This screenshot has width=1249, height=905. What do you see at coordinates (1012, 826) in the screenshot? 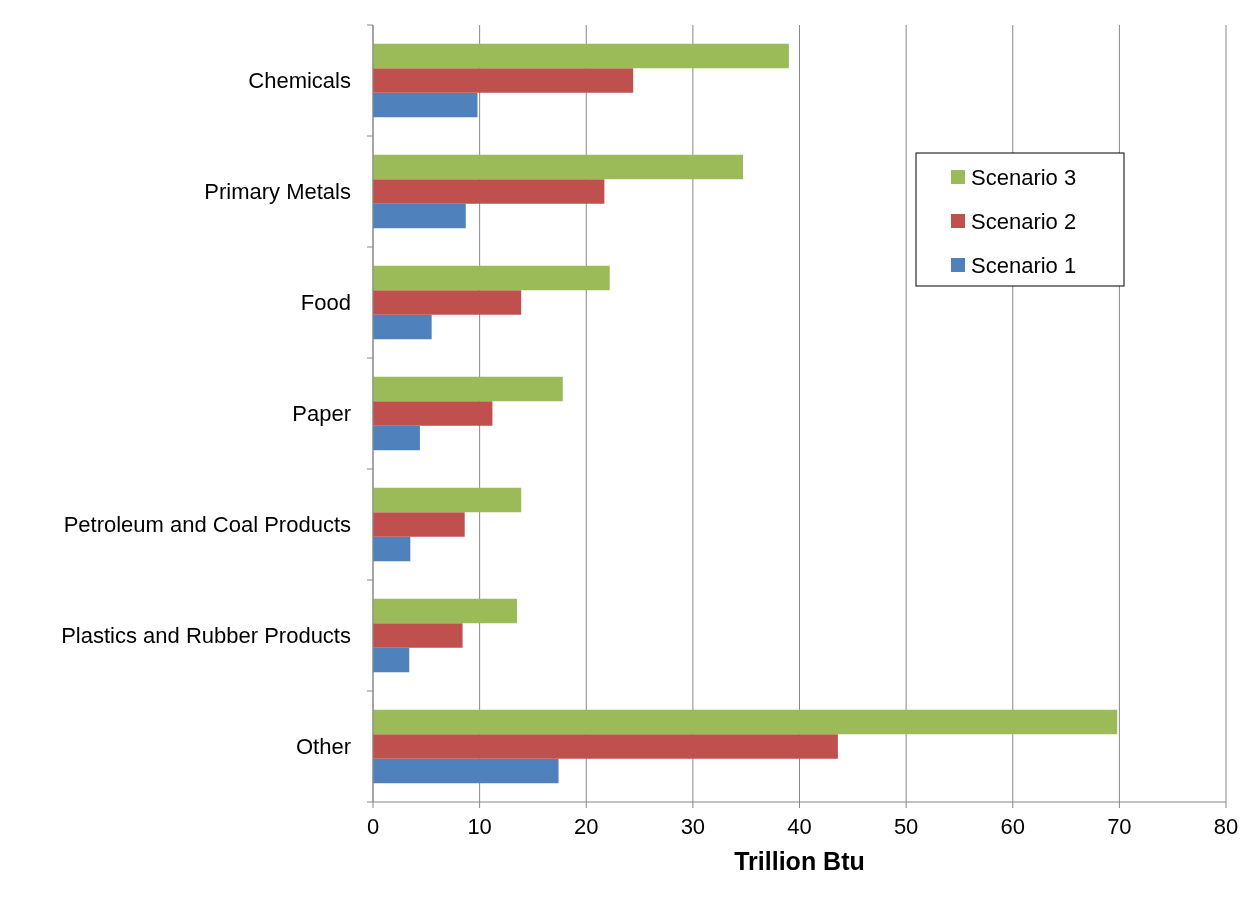
I see `x-tick-label: 60` at bounding box center [1012, 826].